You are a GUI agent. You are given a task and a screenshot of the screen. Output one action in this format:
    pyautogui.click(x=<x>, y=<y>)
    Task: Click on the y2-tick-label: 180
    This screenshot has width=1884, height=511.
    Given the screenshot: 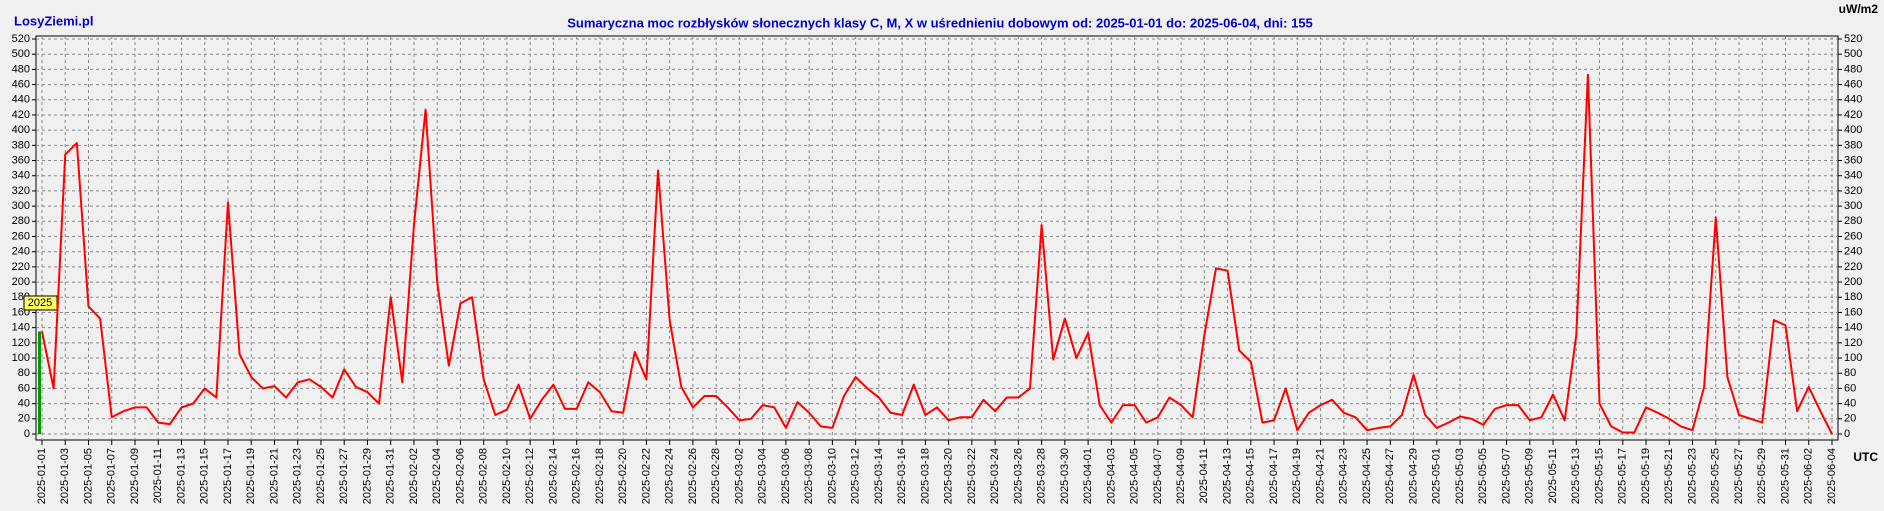 What is the action you would take?
    pyautogui.click(x=1853, y=297)
    